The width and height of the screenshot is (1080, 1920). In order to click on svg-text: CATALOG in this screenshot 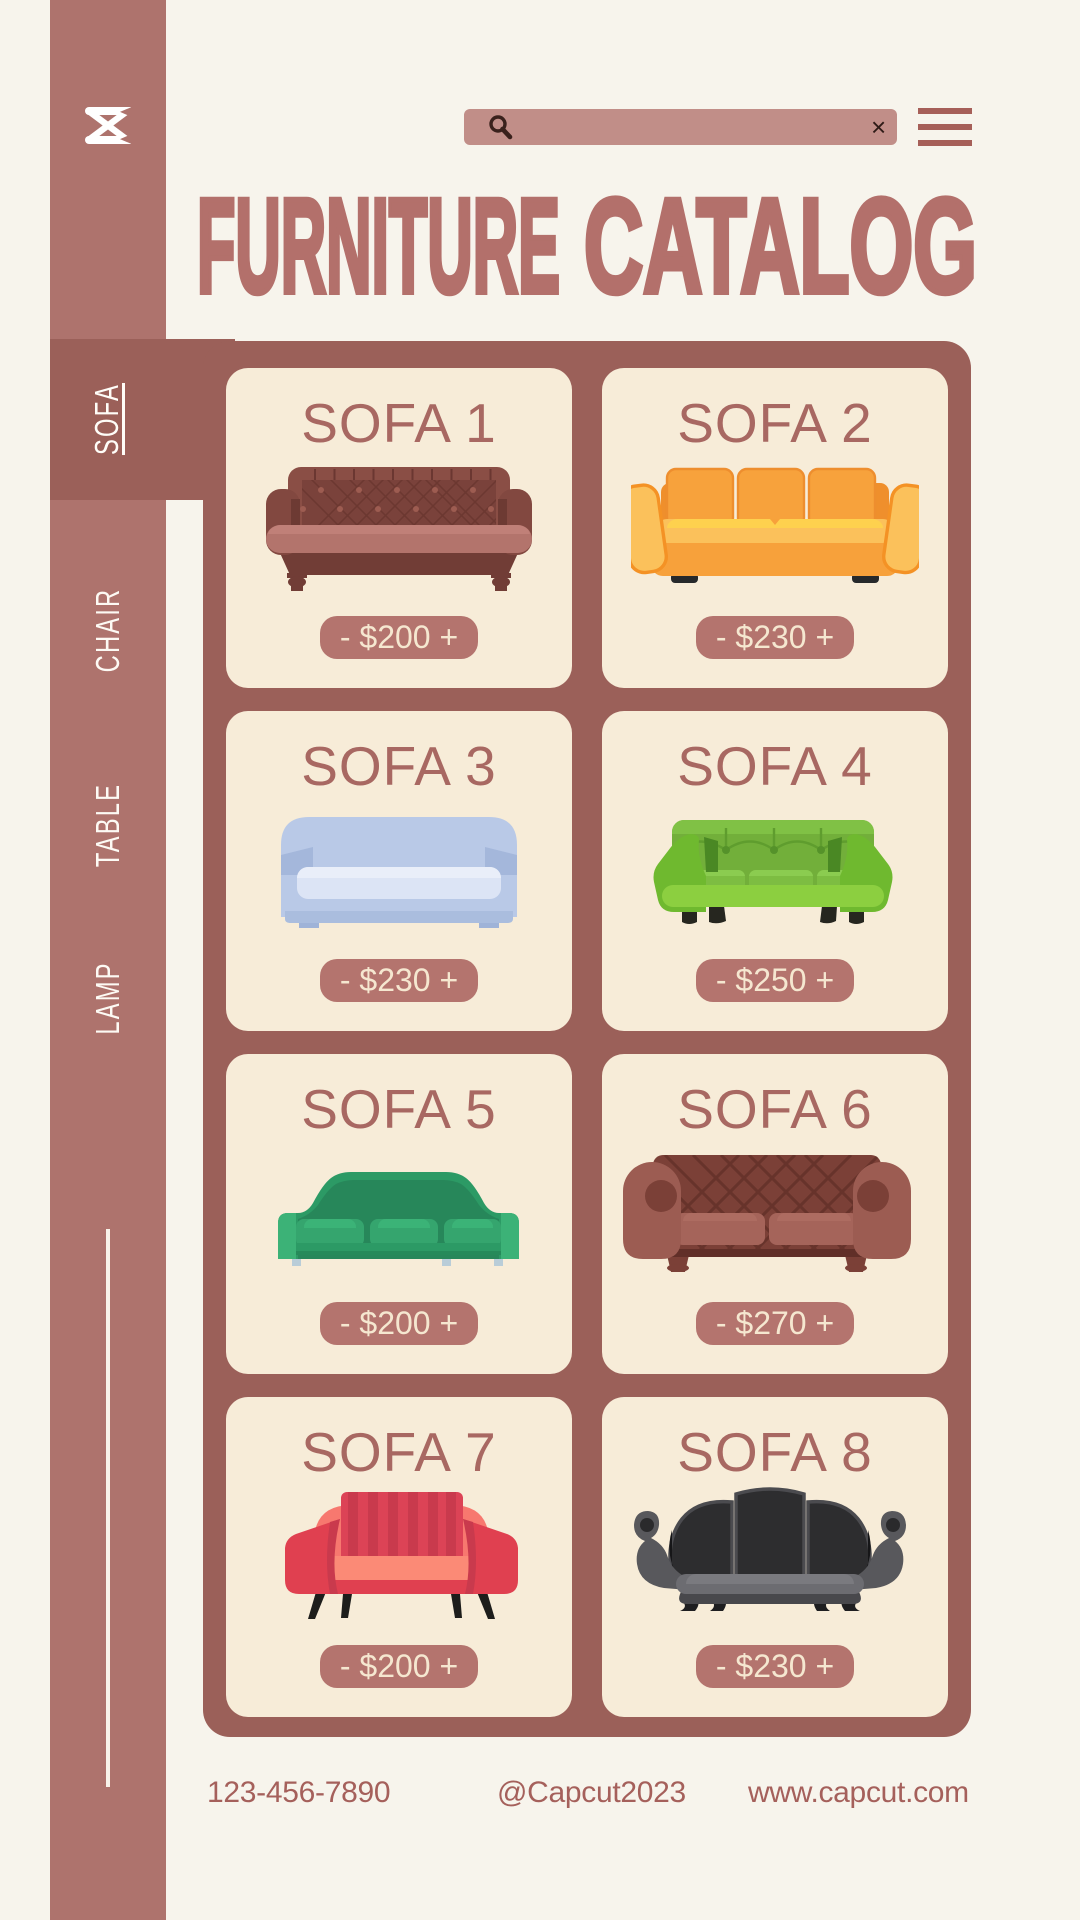, I will do `click(780, 246)`.